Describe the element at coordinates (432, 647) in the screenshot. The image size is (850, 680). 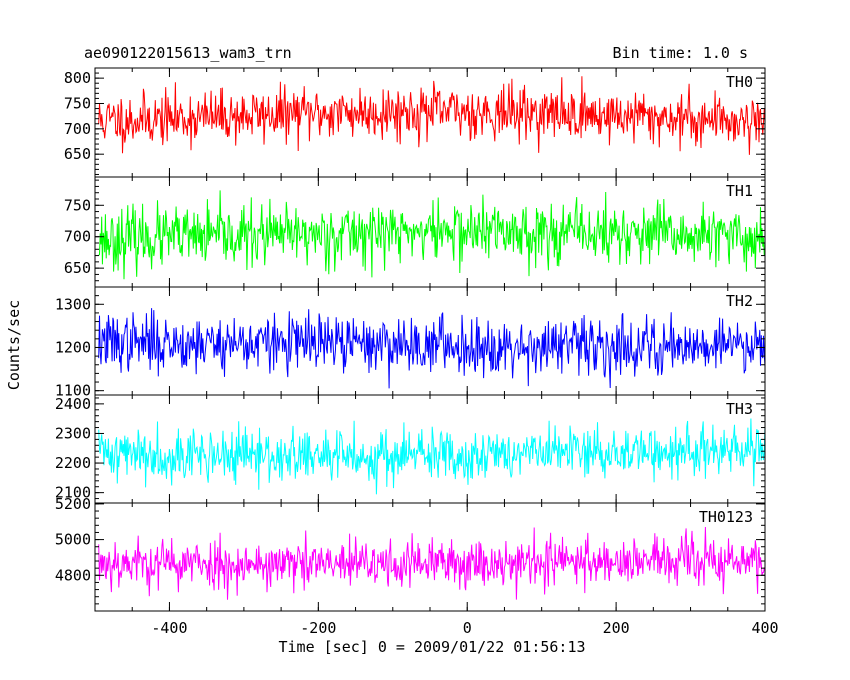
I see `x-axis-label: Time [sec] 0 = 2009/01/22 01:56:13` at that location.